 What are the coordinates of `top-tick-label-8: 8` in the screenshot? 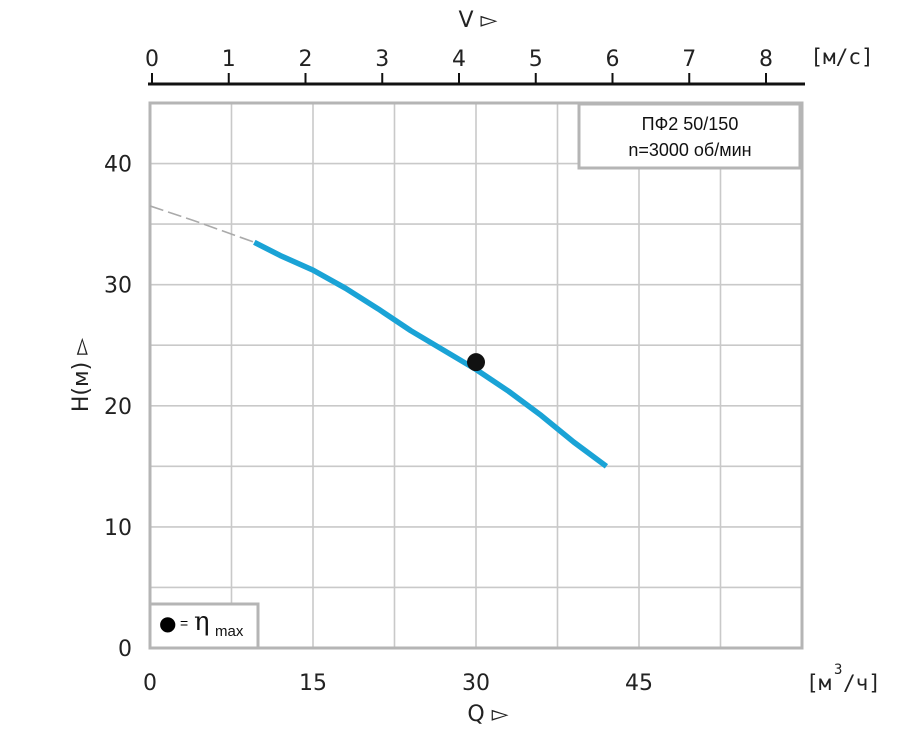 It's located at (766, 59).